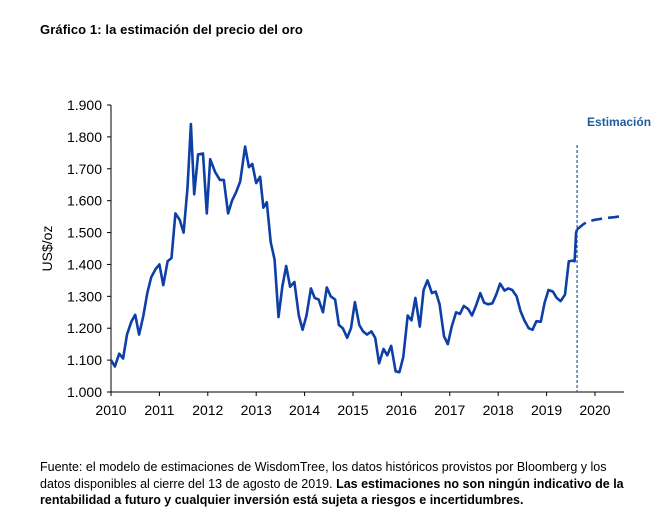  I want to click on y-tick-label: 1.000, so click(84, 392).